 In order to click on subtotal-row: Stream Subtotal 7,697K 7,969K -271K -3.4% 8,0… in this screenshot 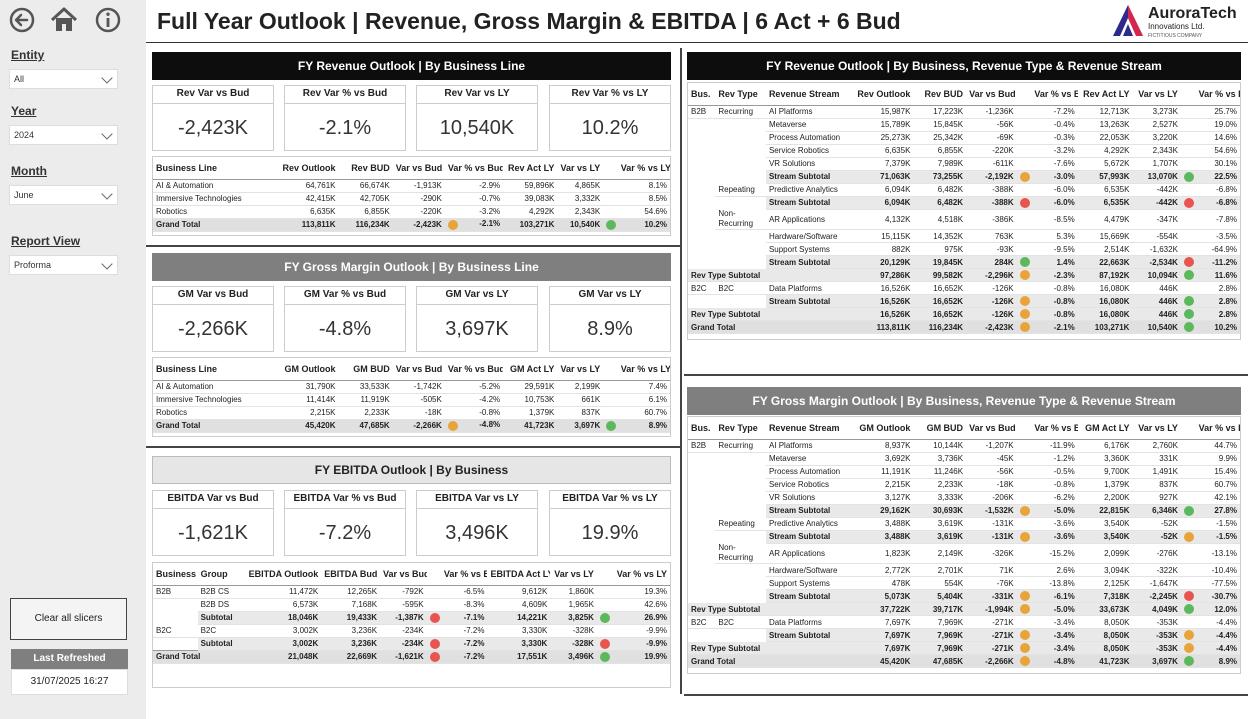, I will do `click(964, 635)`.